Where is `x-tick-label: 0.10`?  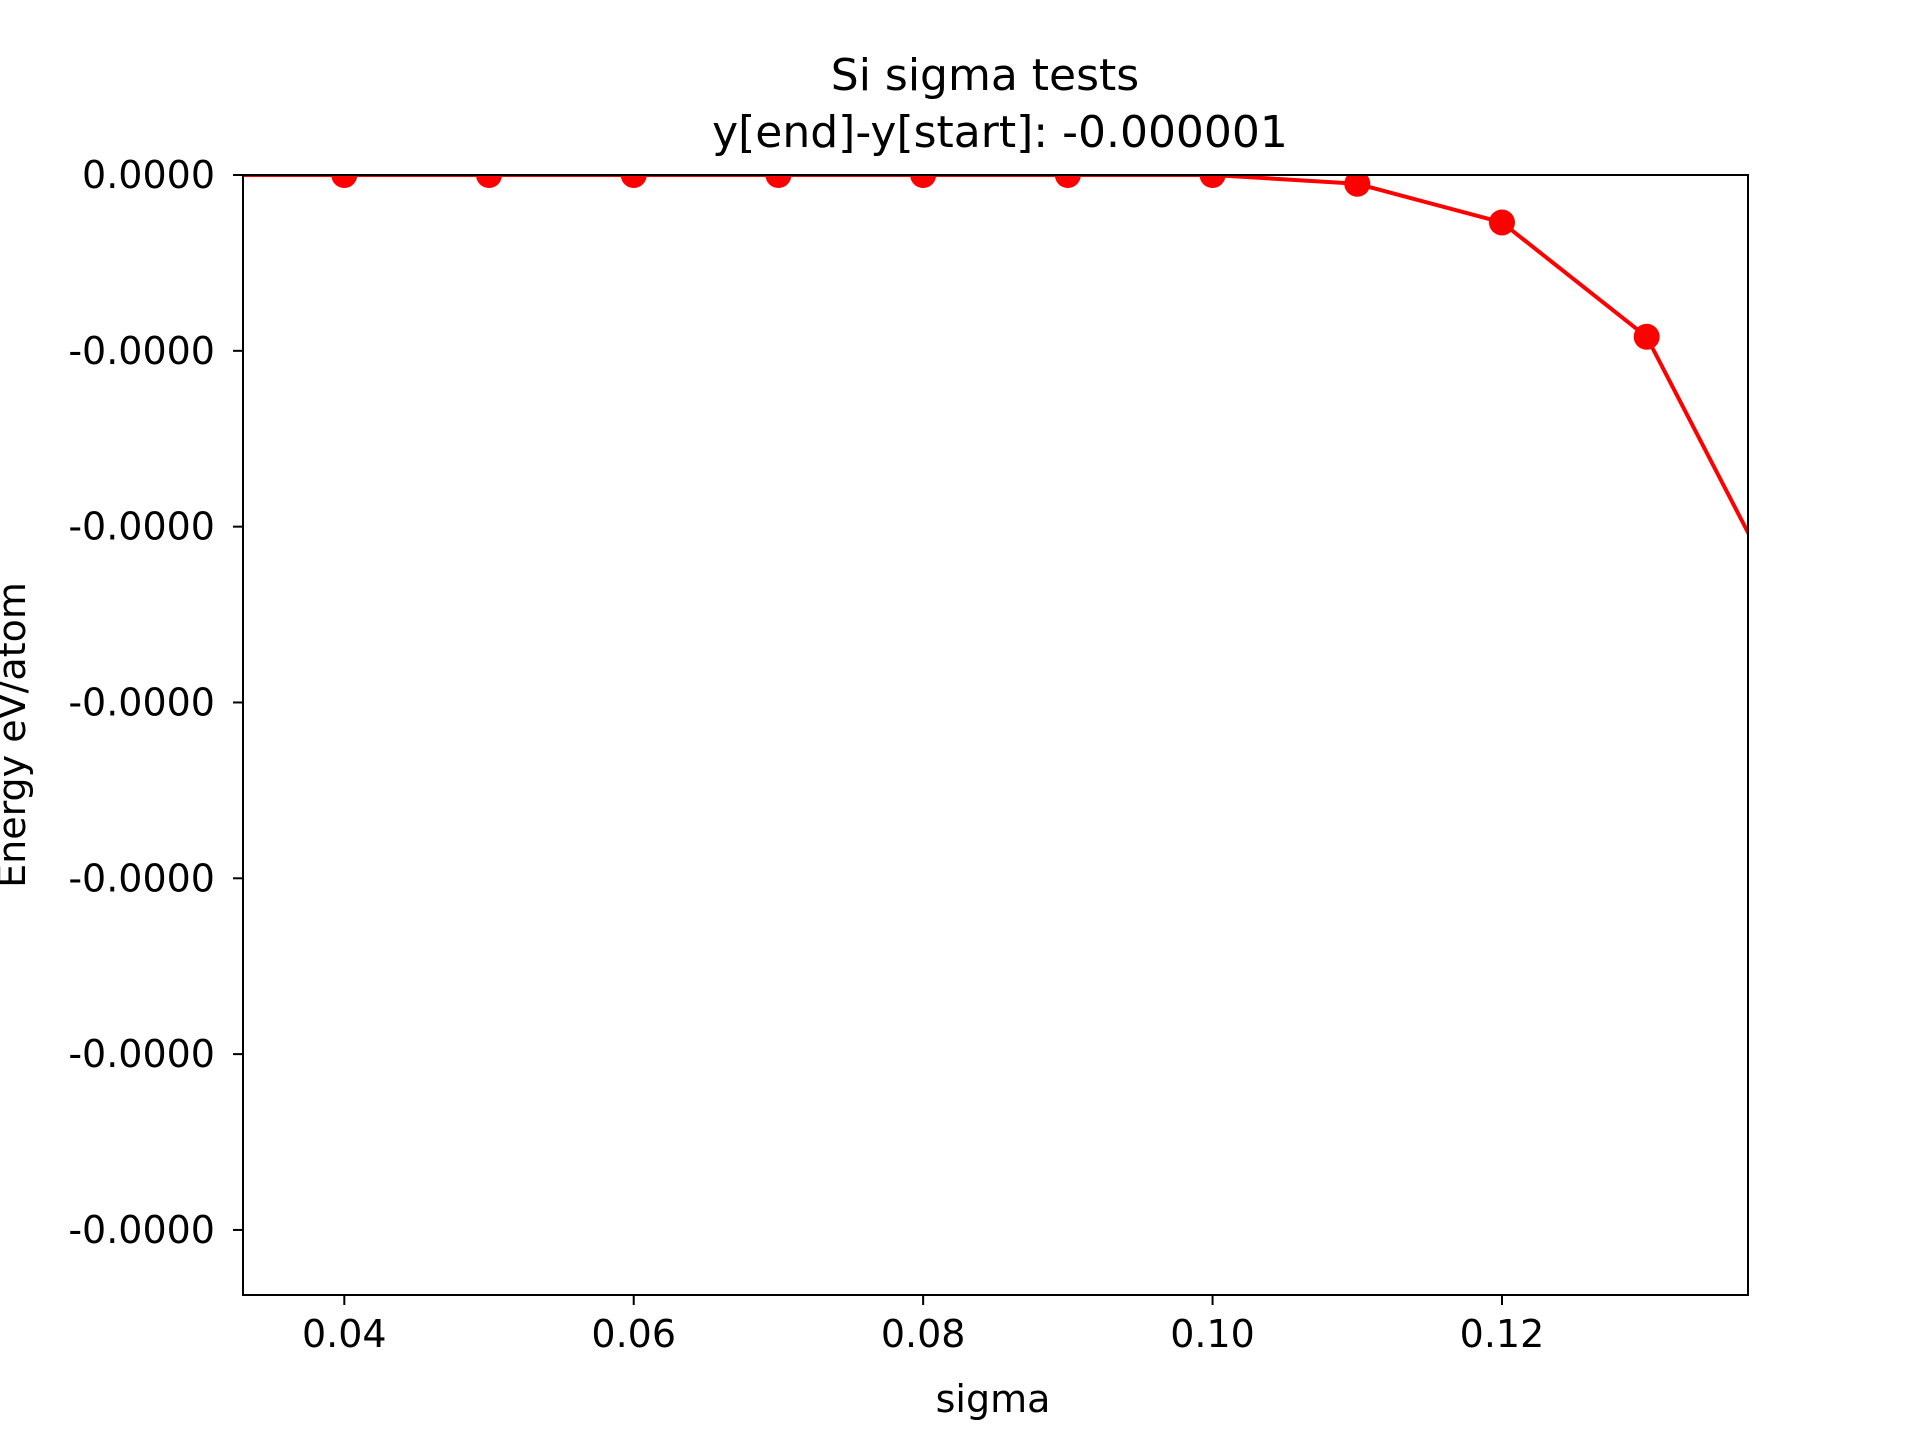
x-tick-label: 0.10 is located at coordinates (1212, 1334).